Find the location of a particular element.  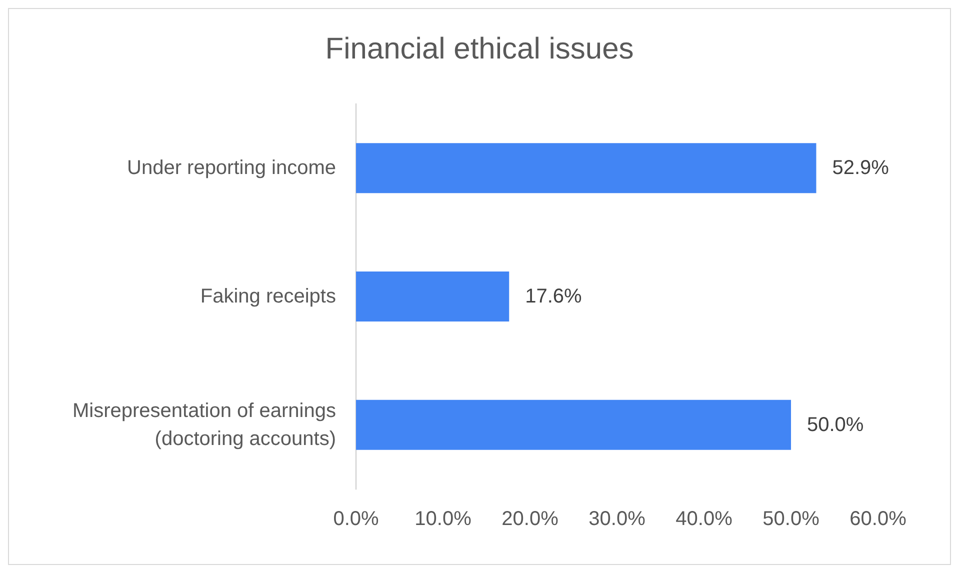

data-label: 50.0% is located at coordinates (835, 425).